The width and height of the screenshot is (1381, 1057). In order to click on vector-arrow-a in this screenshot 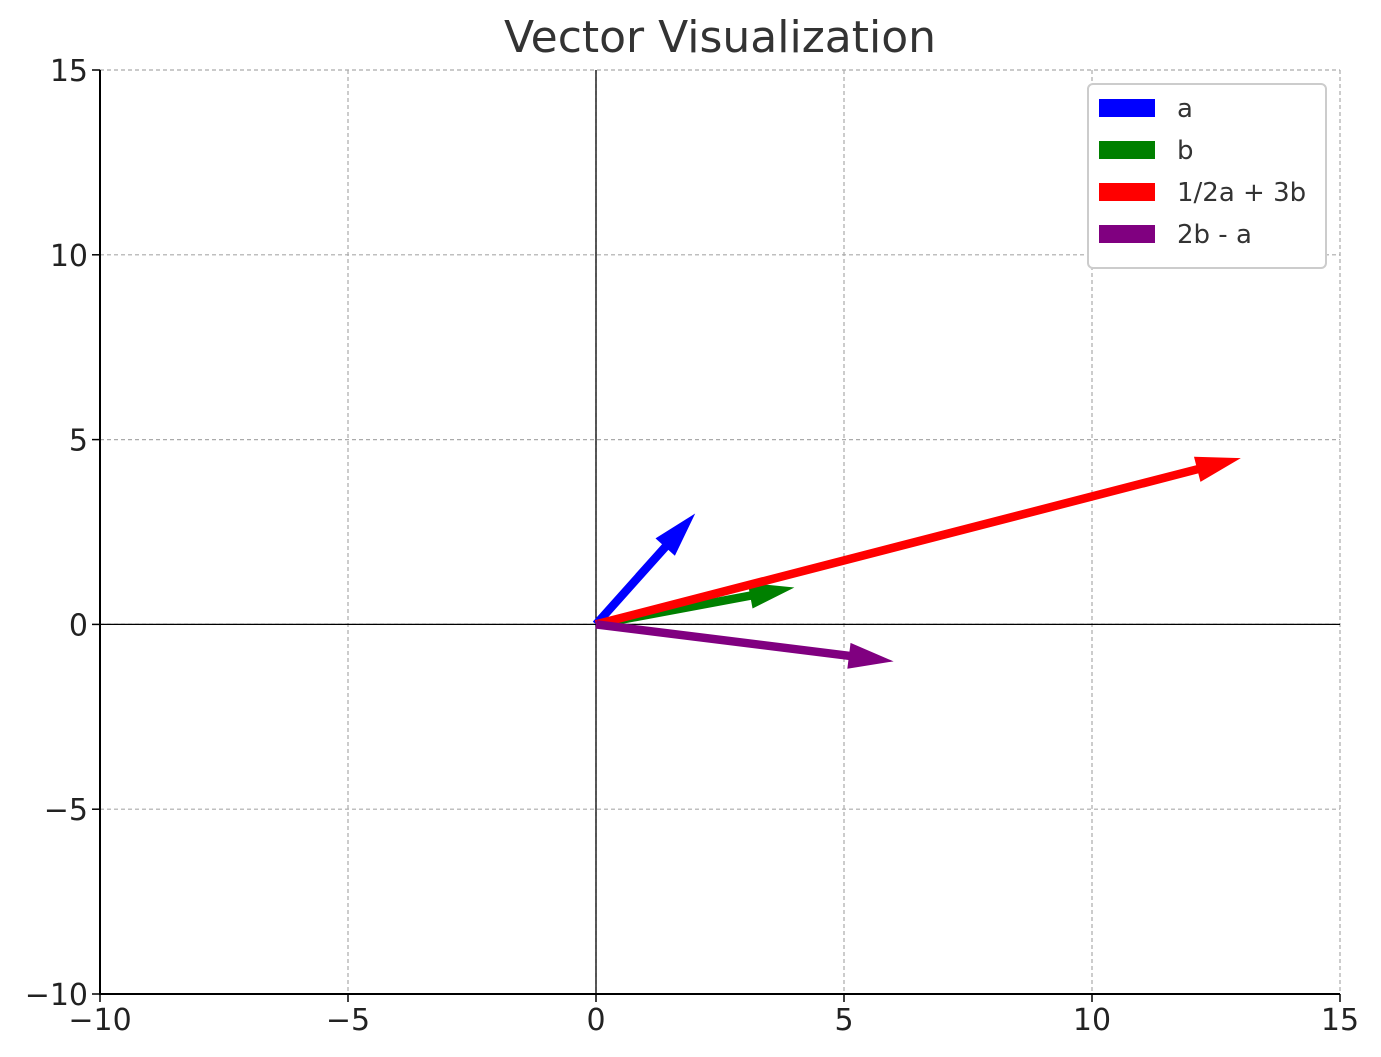, I will do `click(644, 570)`.